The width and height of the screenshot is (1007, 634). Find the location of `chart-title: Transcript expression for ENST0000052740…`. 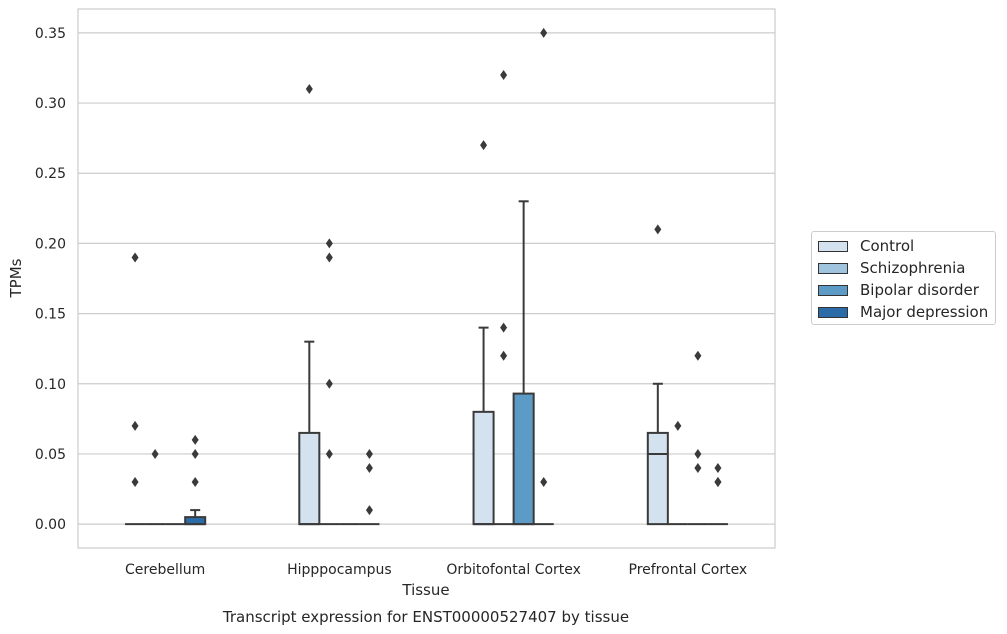

chart-title: Transcript expression for ENST0000052740… is located at coordinates (425, 617).